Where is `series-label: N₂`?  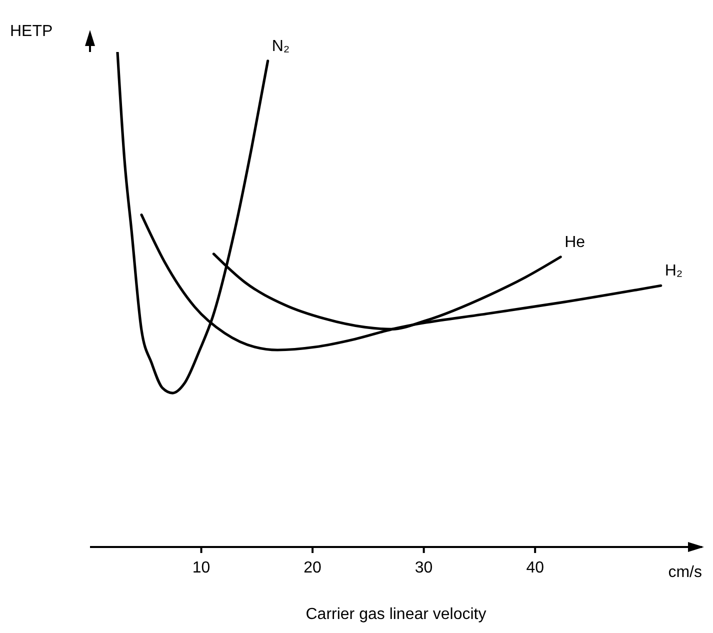
series-label: N₂ is located at coordinates (281, 46).